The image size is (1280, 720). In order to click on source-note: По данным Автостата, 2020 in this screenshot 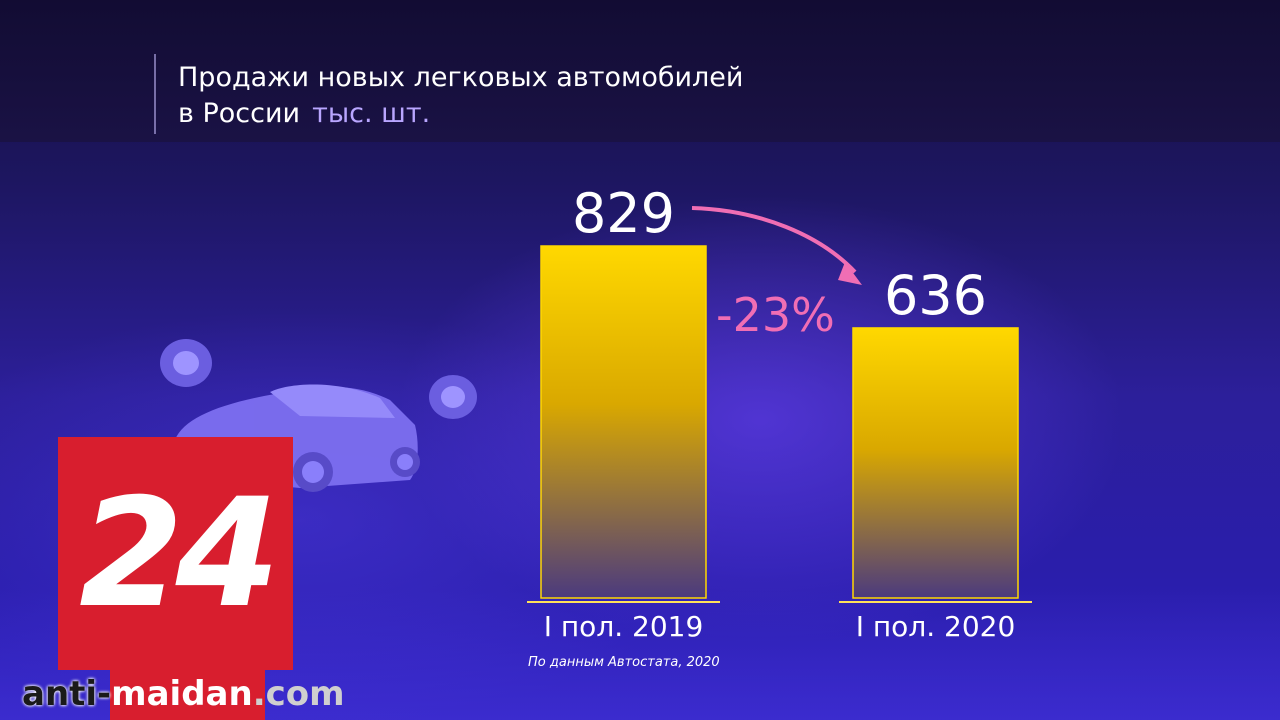, I will do `click(624, 662)`.